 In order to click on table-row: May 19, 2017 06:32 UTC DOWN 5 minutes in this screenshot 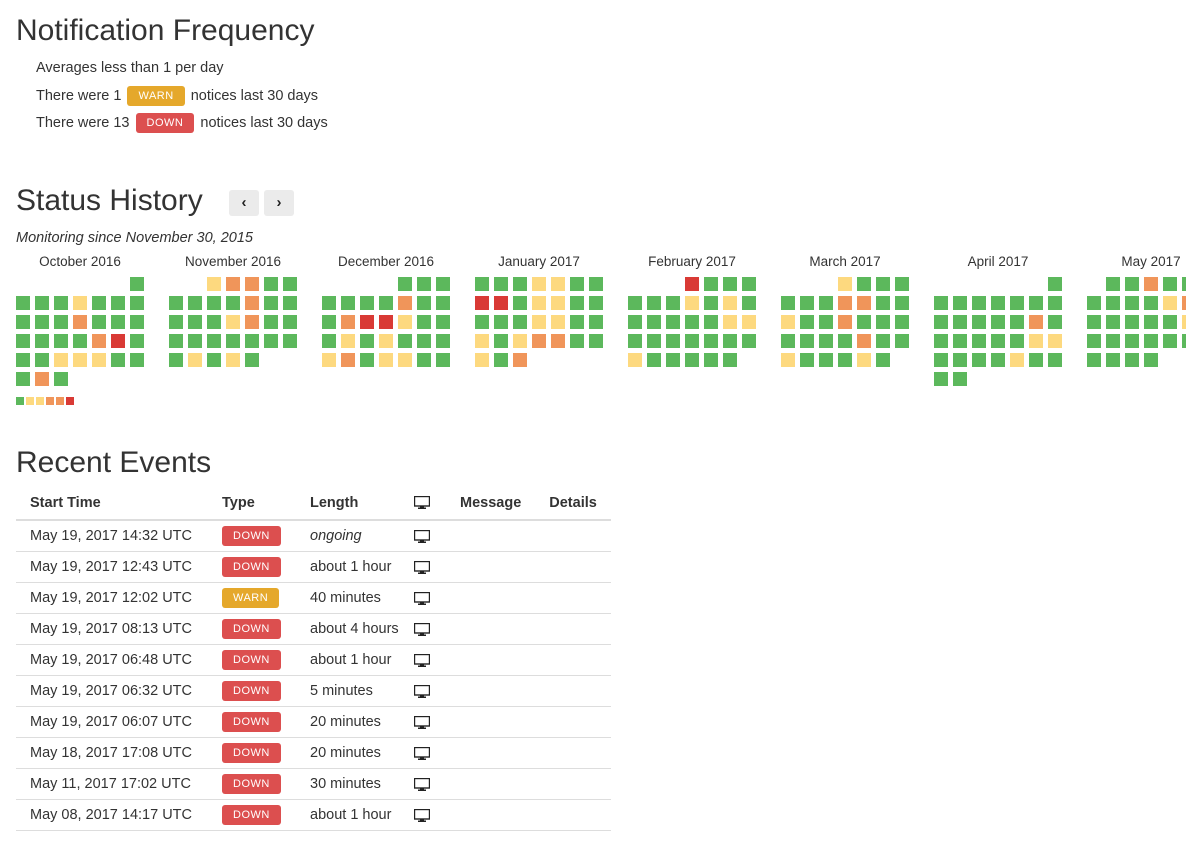, I will do `click(314, 691)`.